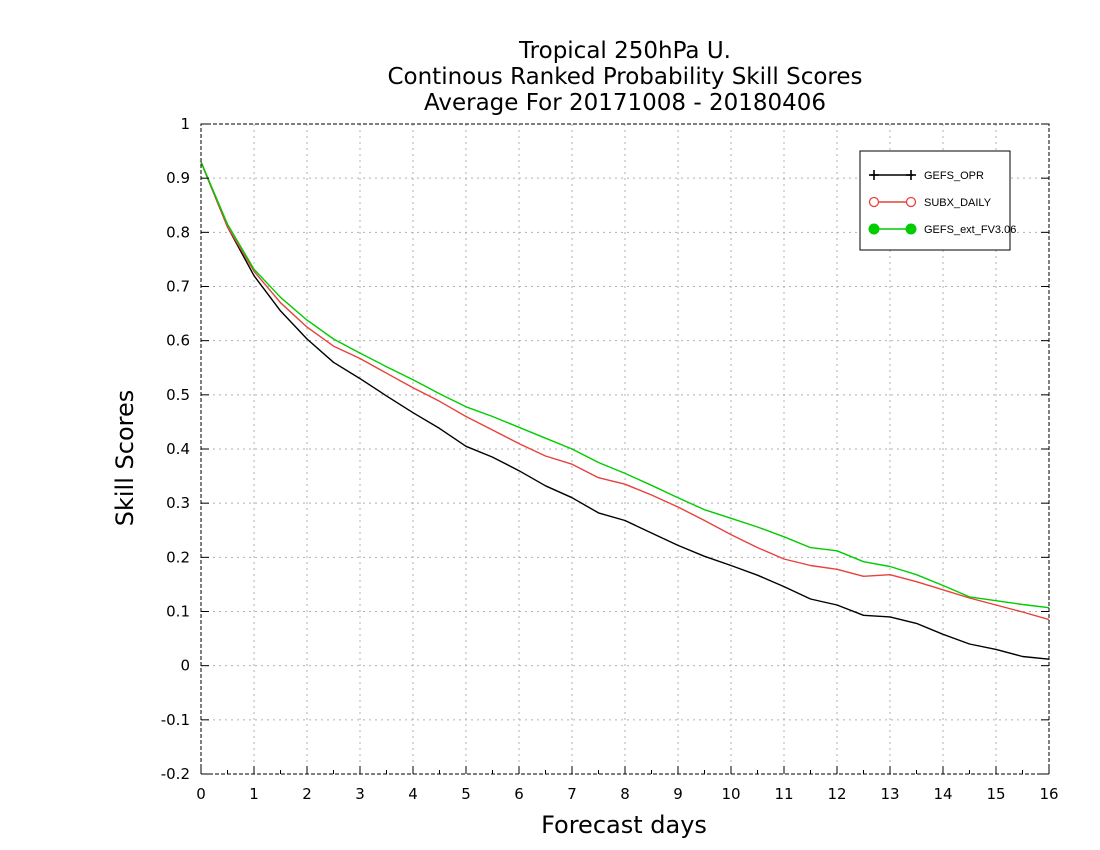 The image size is (1100, 850). Describe the element at coordinates (519, 794) in the screenshot. I see `x-tick-label: 6` at that location.